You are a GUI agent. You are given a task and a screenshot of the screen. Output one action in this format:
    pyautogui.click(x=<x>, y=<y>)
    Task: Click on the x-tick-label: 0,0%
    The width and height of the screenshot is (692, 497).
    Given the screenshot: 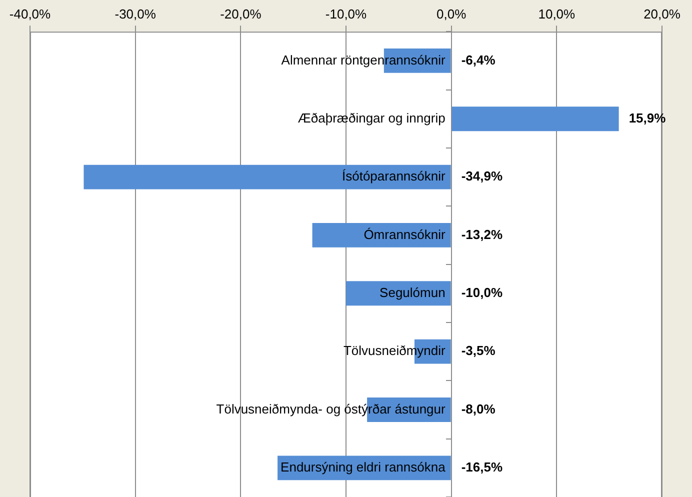 What is the action you would take?
    pyautogui.click(x=451, y=14)
    